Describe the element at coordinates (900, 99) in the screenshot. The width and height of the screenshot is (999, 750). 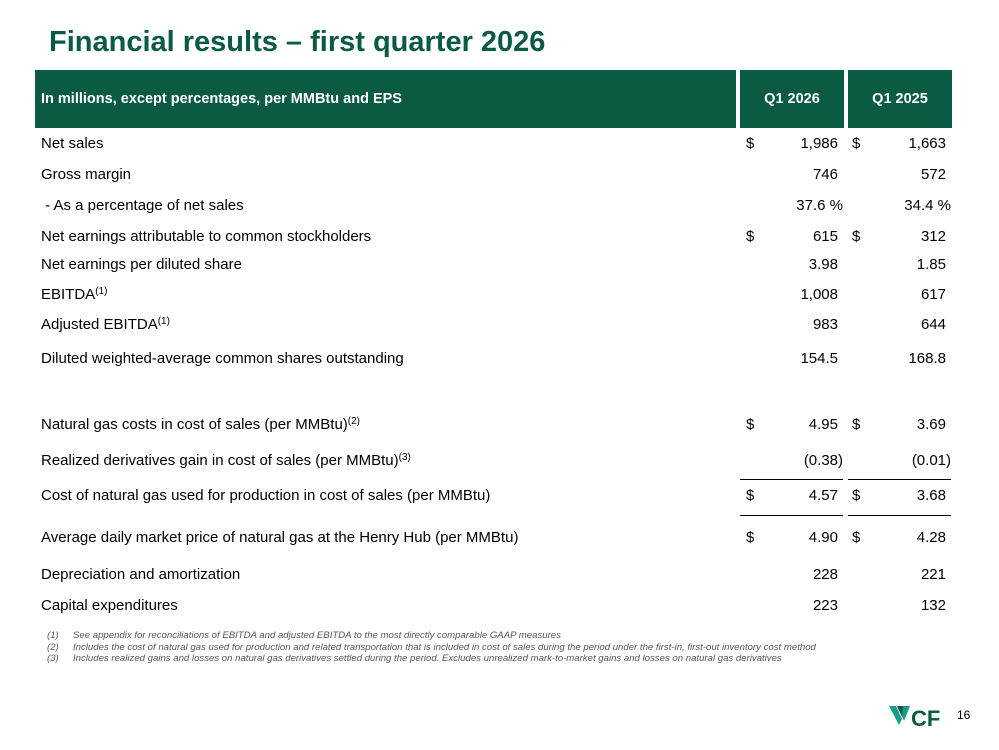
I see `table-header-q1-2025: Q1 2025` at that location.